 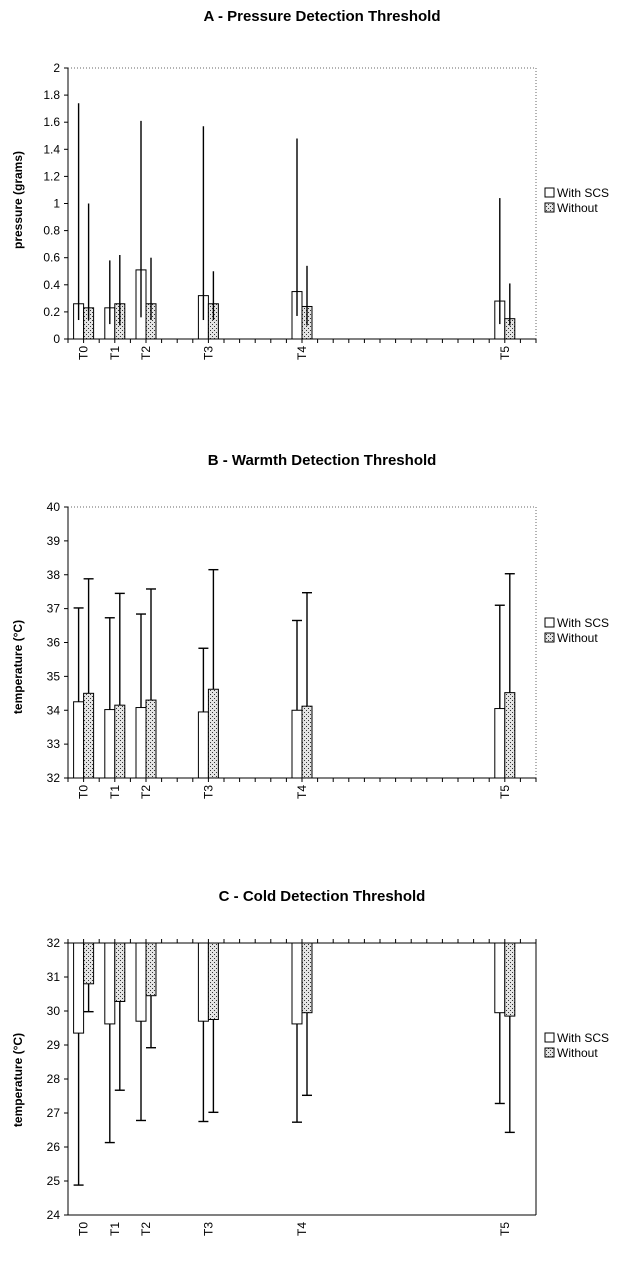 What do you see at coordinates (54, 1181) in the screenshot?
I see `y-tick-label: 25` at bounding box center [54, 1181].